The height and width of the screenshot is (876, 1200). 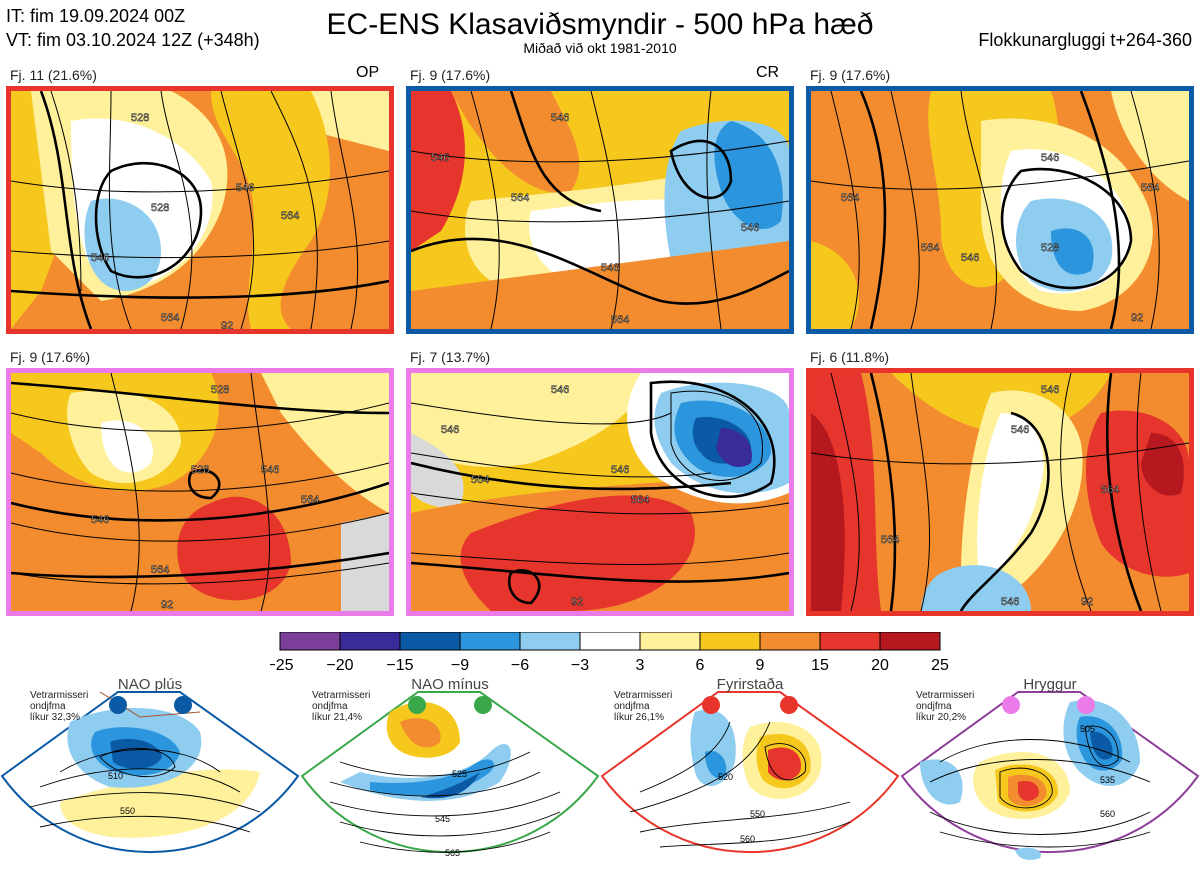 What do you see at coordinates (460, 665) in the screenshot?
I see `colorbar-tick-label: −9` at bounding box center [460, 665].